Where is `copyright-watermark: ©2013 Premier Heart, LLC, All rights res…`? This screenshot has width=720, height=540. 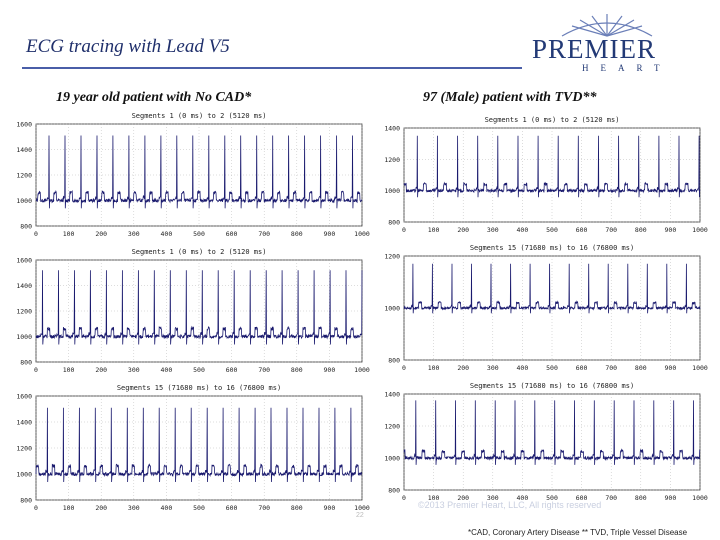
copyright-watermark: ©2013 Premier Heart, LLC, All rights res… is located at coordinates (510, 505).